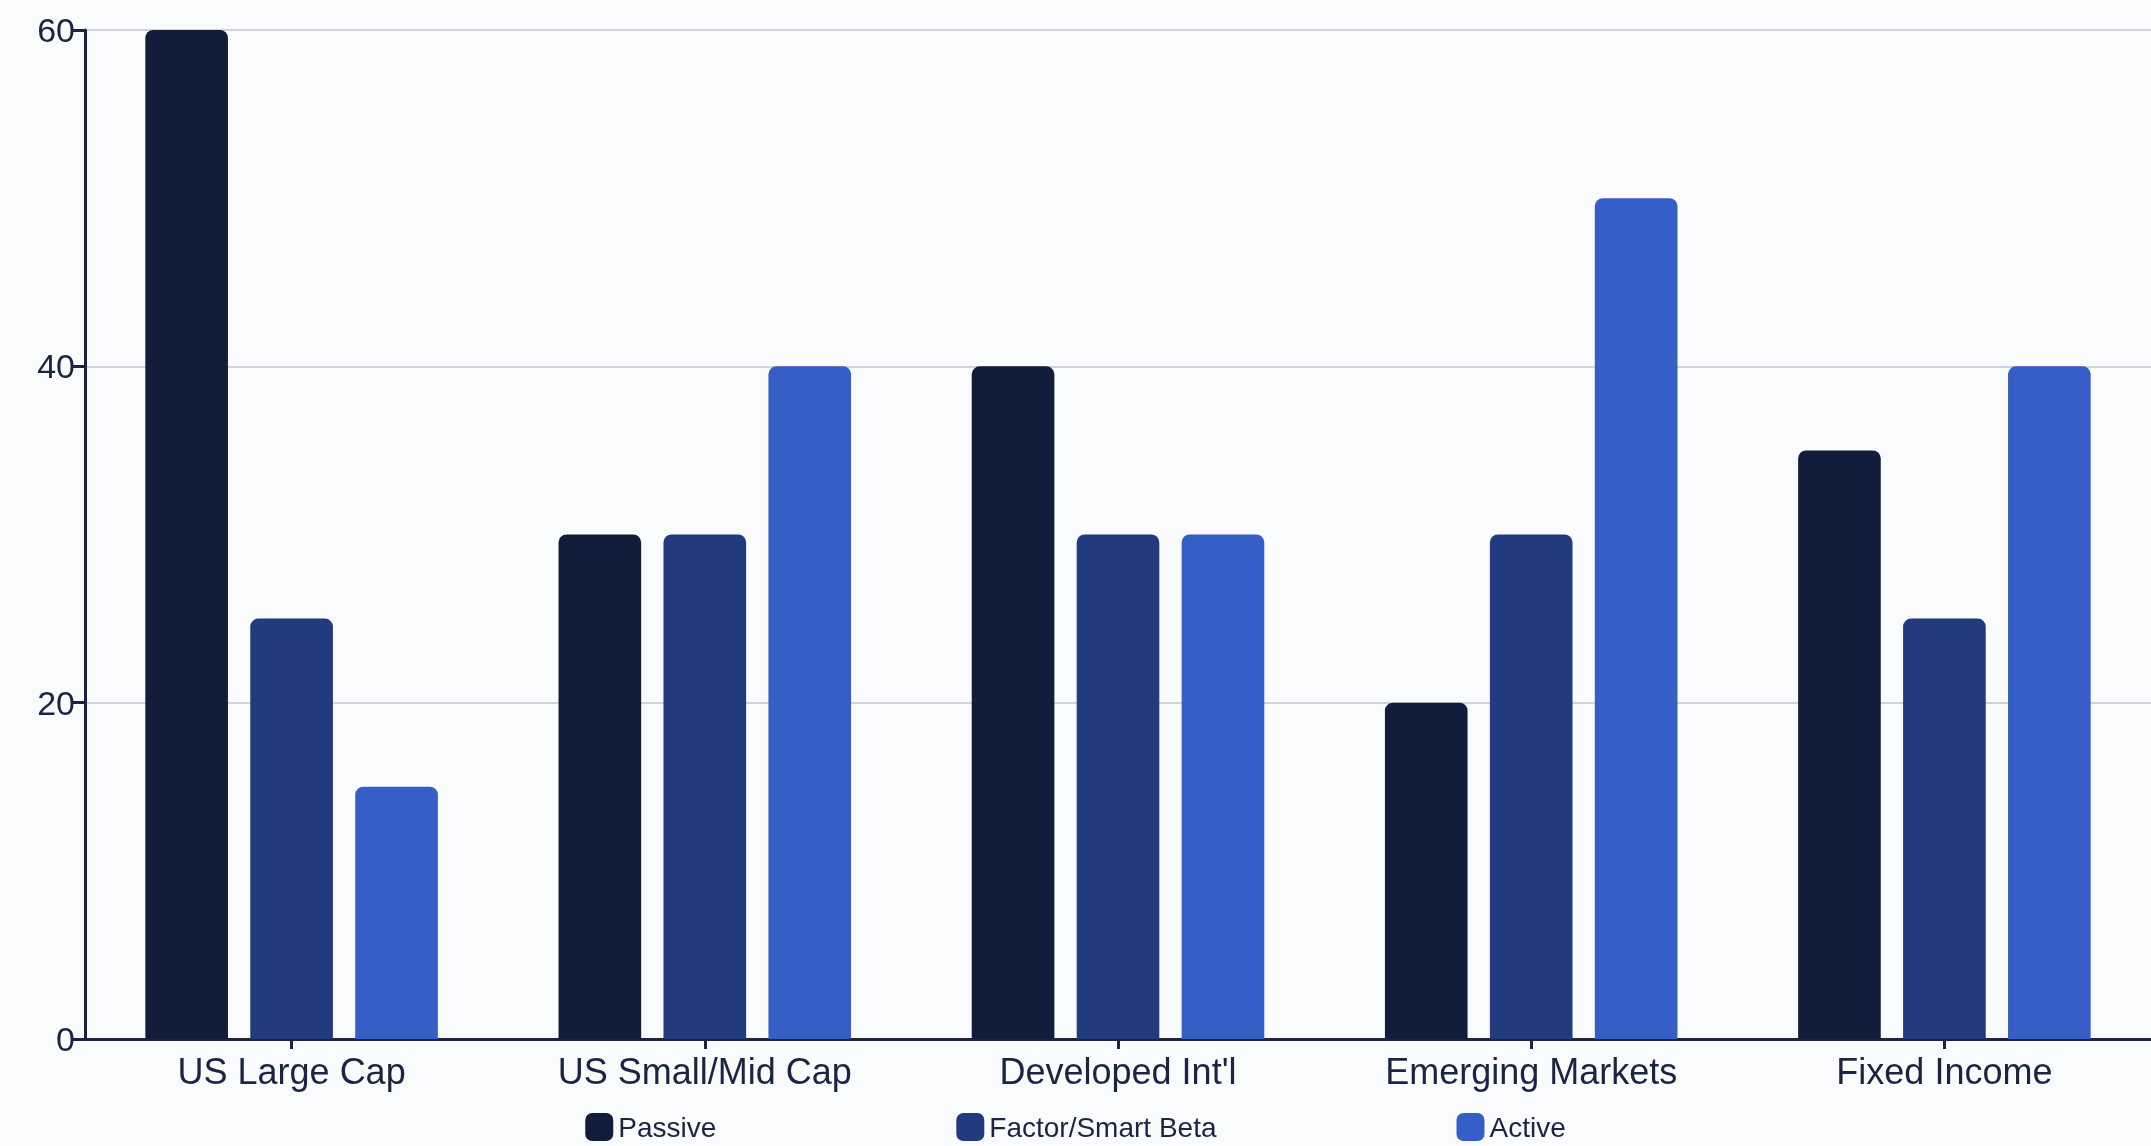  What do you see at coordinates (704, 1071) in the screenshot?
I see `x-tick-label: US Small/Mid Cap` at bounding box center [704, 1071].